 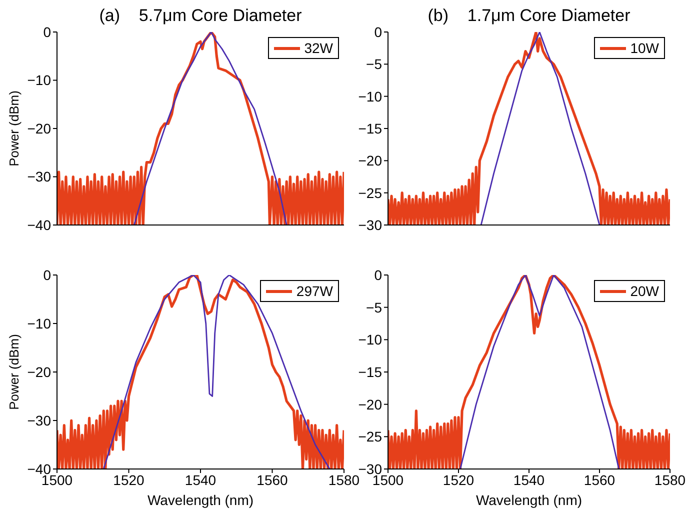 What do you see at coordinates (318, 48) in the screenshot?
I see `legend-label: 32W` at bounding box center [318, 48].